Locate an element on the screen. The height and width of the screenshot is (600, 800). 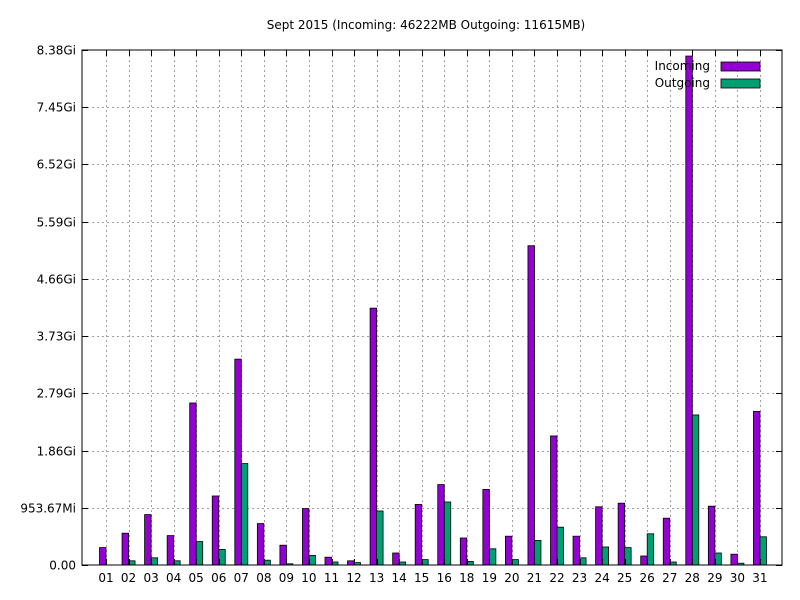
x-tick-label: 24 is located at coordinates (601, 578).